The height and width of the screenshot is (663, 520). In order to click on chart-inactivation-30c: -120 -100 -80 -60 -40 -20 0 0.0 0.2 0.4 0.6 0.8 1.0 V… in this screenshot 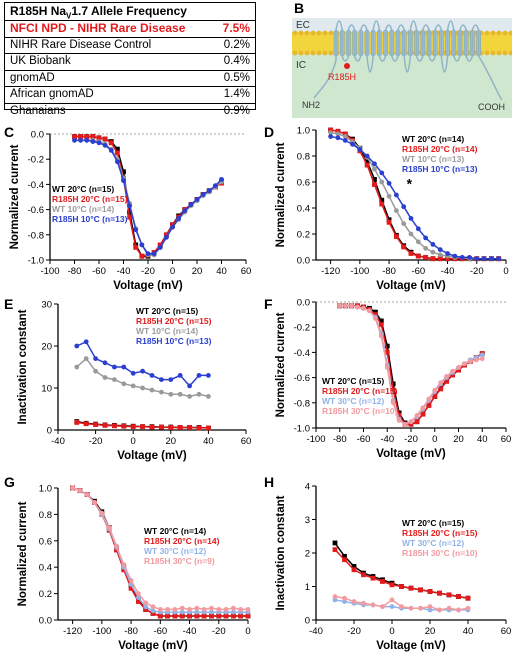, I will do `click(134, 568)`.